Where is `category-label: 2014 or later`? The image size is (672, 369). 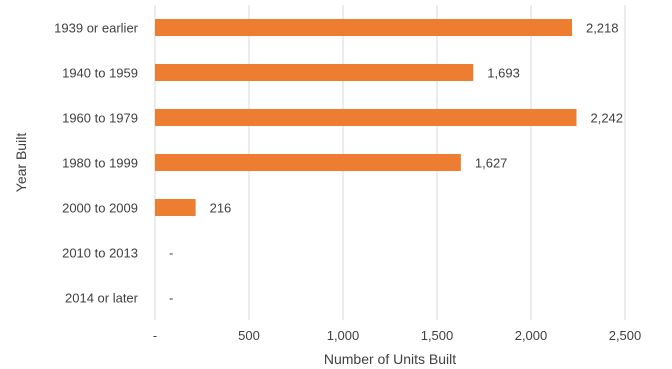 category-label: 2014 or later is located at coordinates (102, 298).